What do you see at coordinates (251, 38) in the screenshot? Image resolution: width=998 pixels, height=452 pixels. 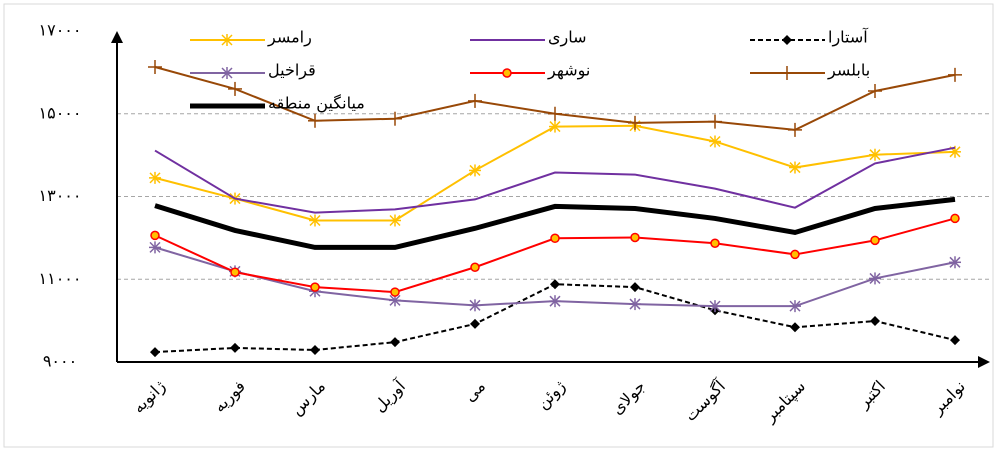 I see `legend-item: رامسر` at bounding box center [251, 38].